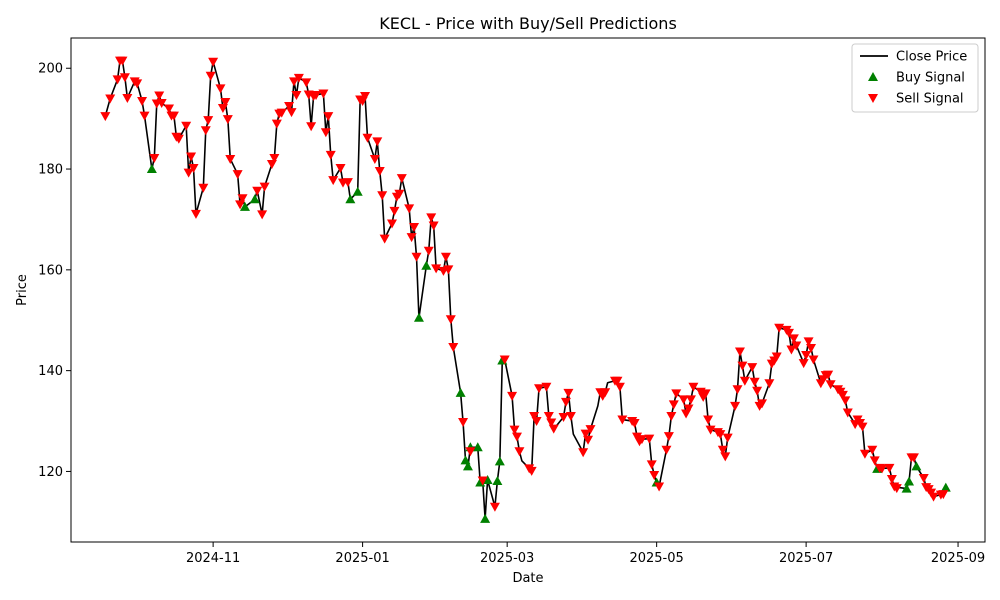  Describe the element at coordinates (656, 558) in the screenshot. I see `x-tick-label: 2025-05` at that location.